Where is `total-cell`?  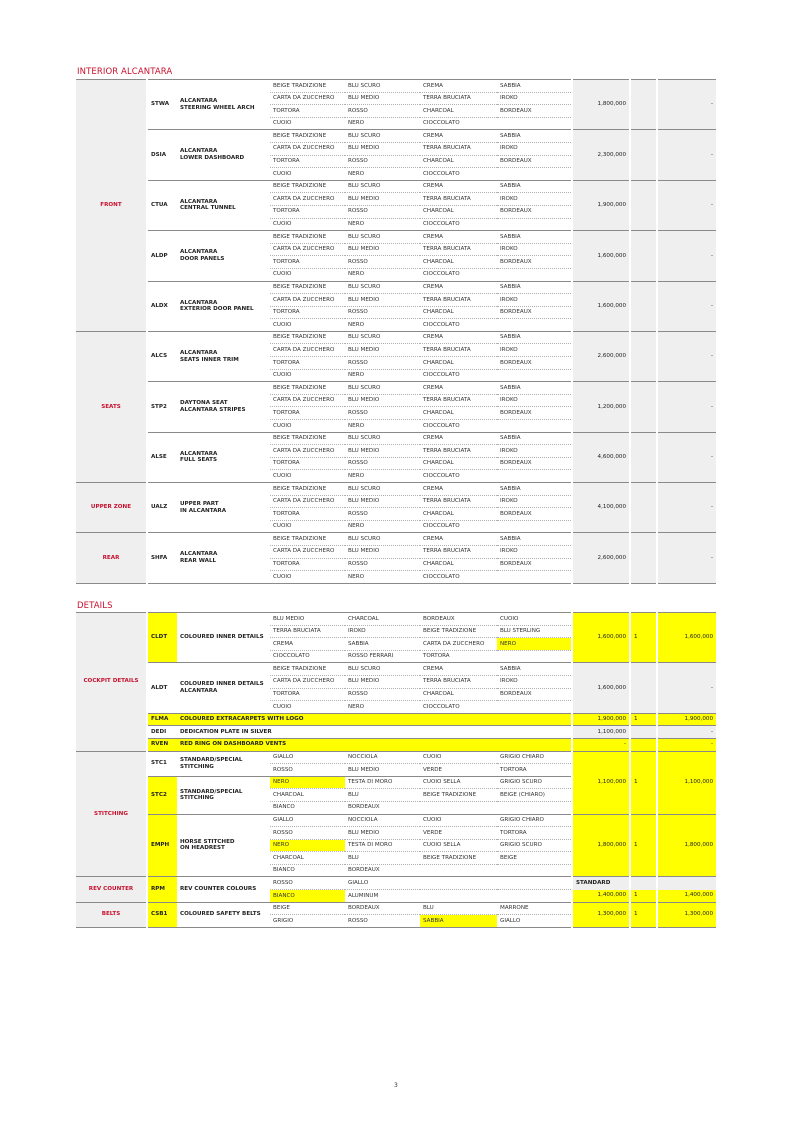 total-cell is located at coordinates (686, 883).